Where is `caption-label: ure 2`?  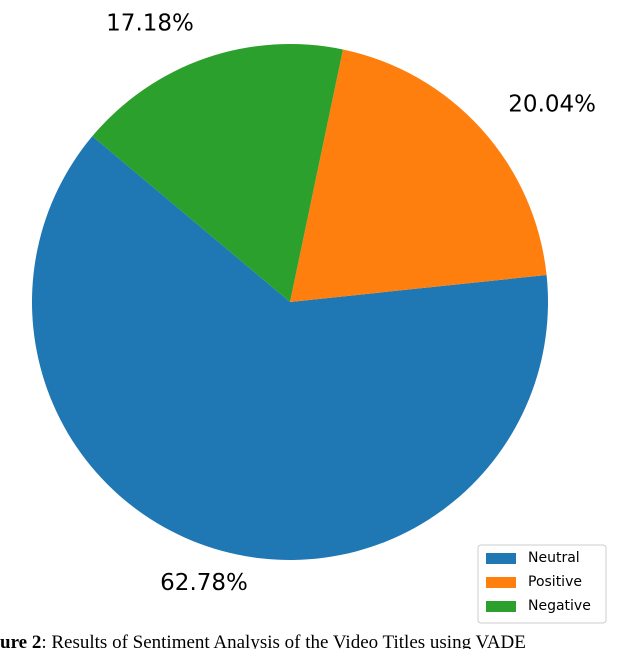
caption-label: ure 2 is located at coordinates (20, 640).